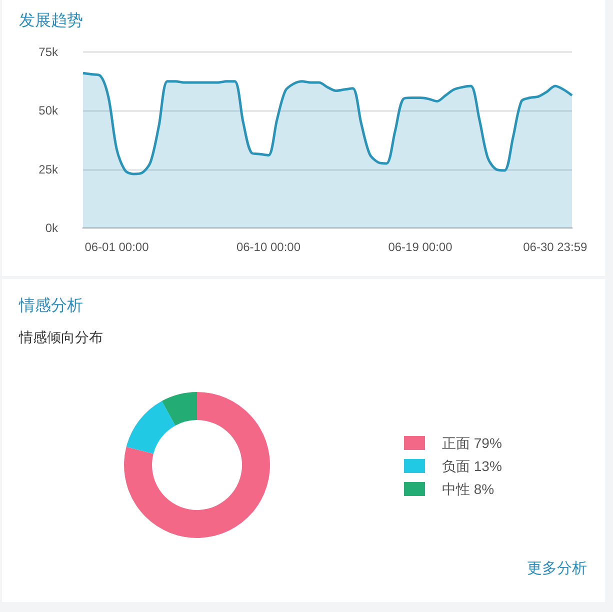 This screenshot has width=613, height=612. Describe the element at coordinates (48, 169) in the screenshot. I see `y-tick-label: 25k` at that location.